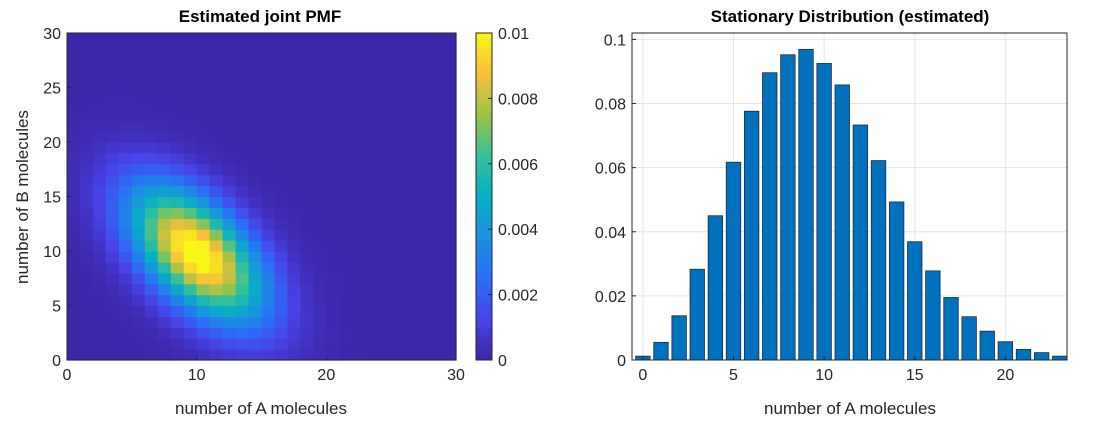  I want to click on colorbar-tick-label: 0.008, so click(518, 99).